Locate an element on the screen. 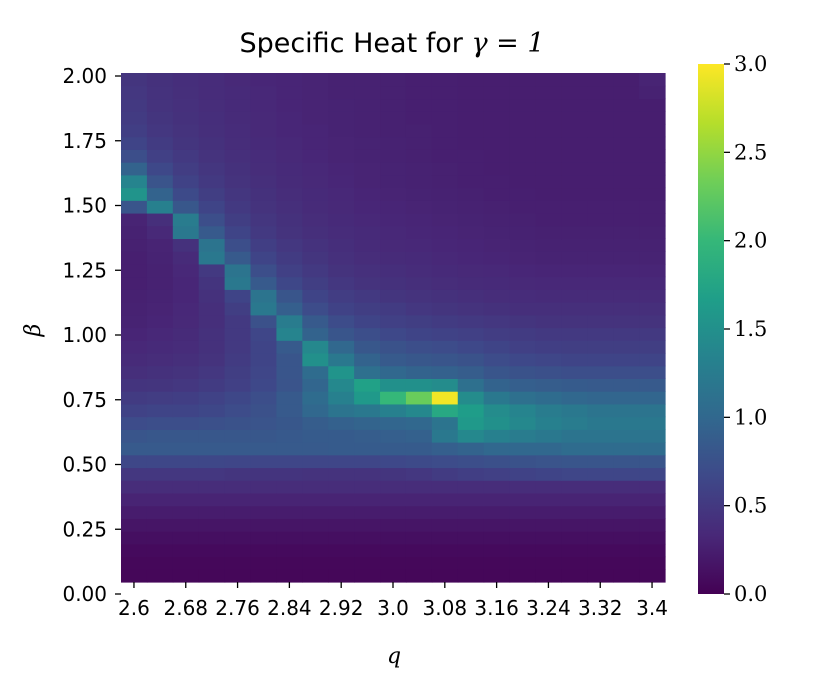 The height and width of the screenshot is (692, 830). y-axis-label: β is located at coordinates (33, 331).